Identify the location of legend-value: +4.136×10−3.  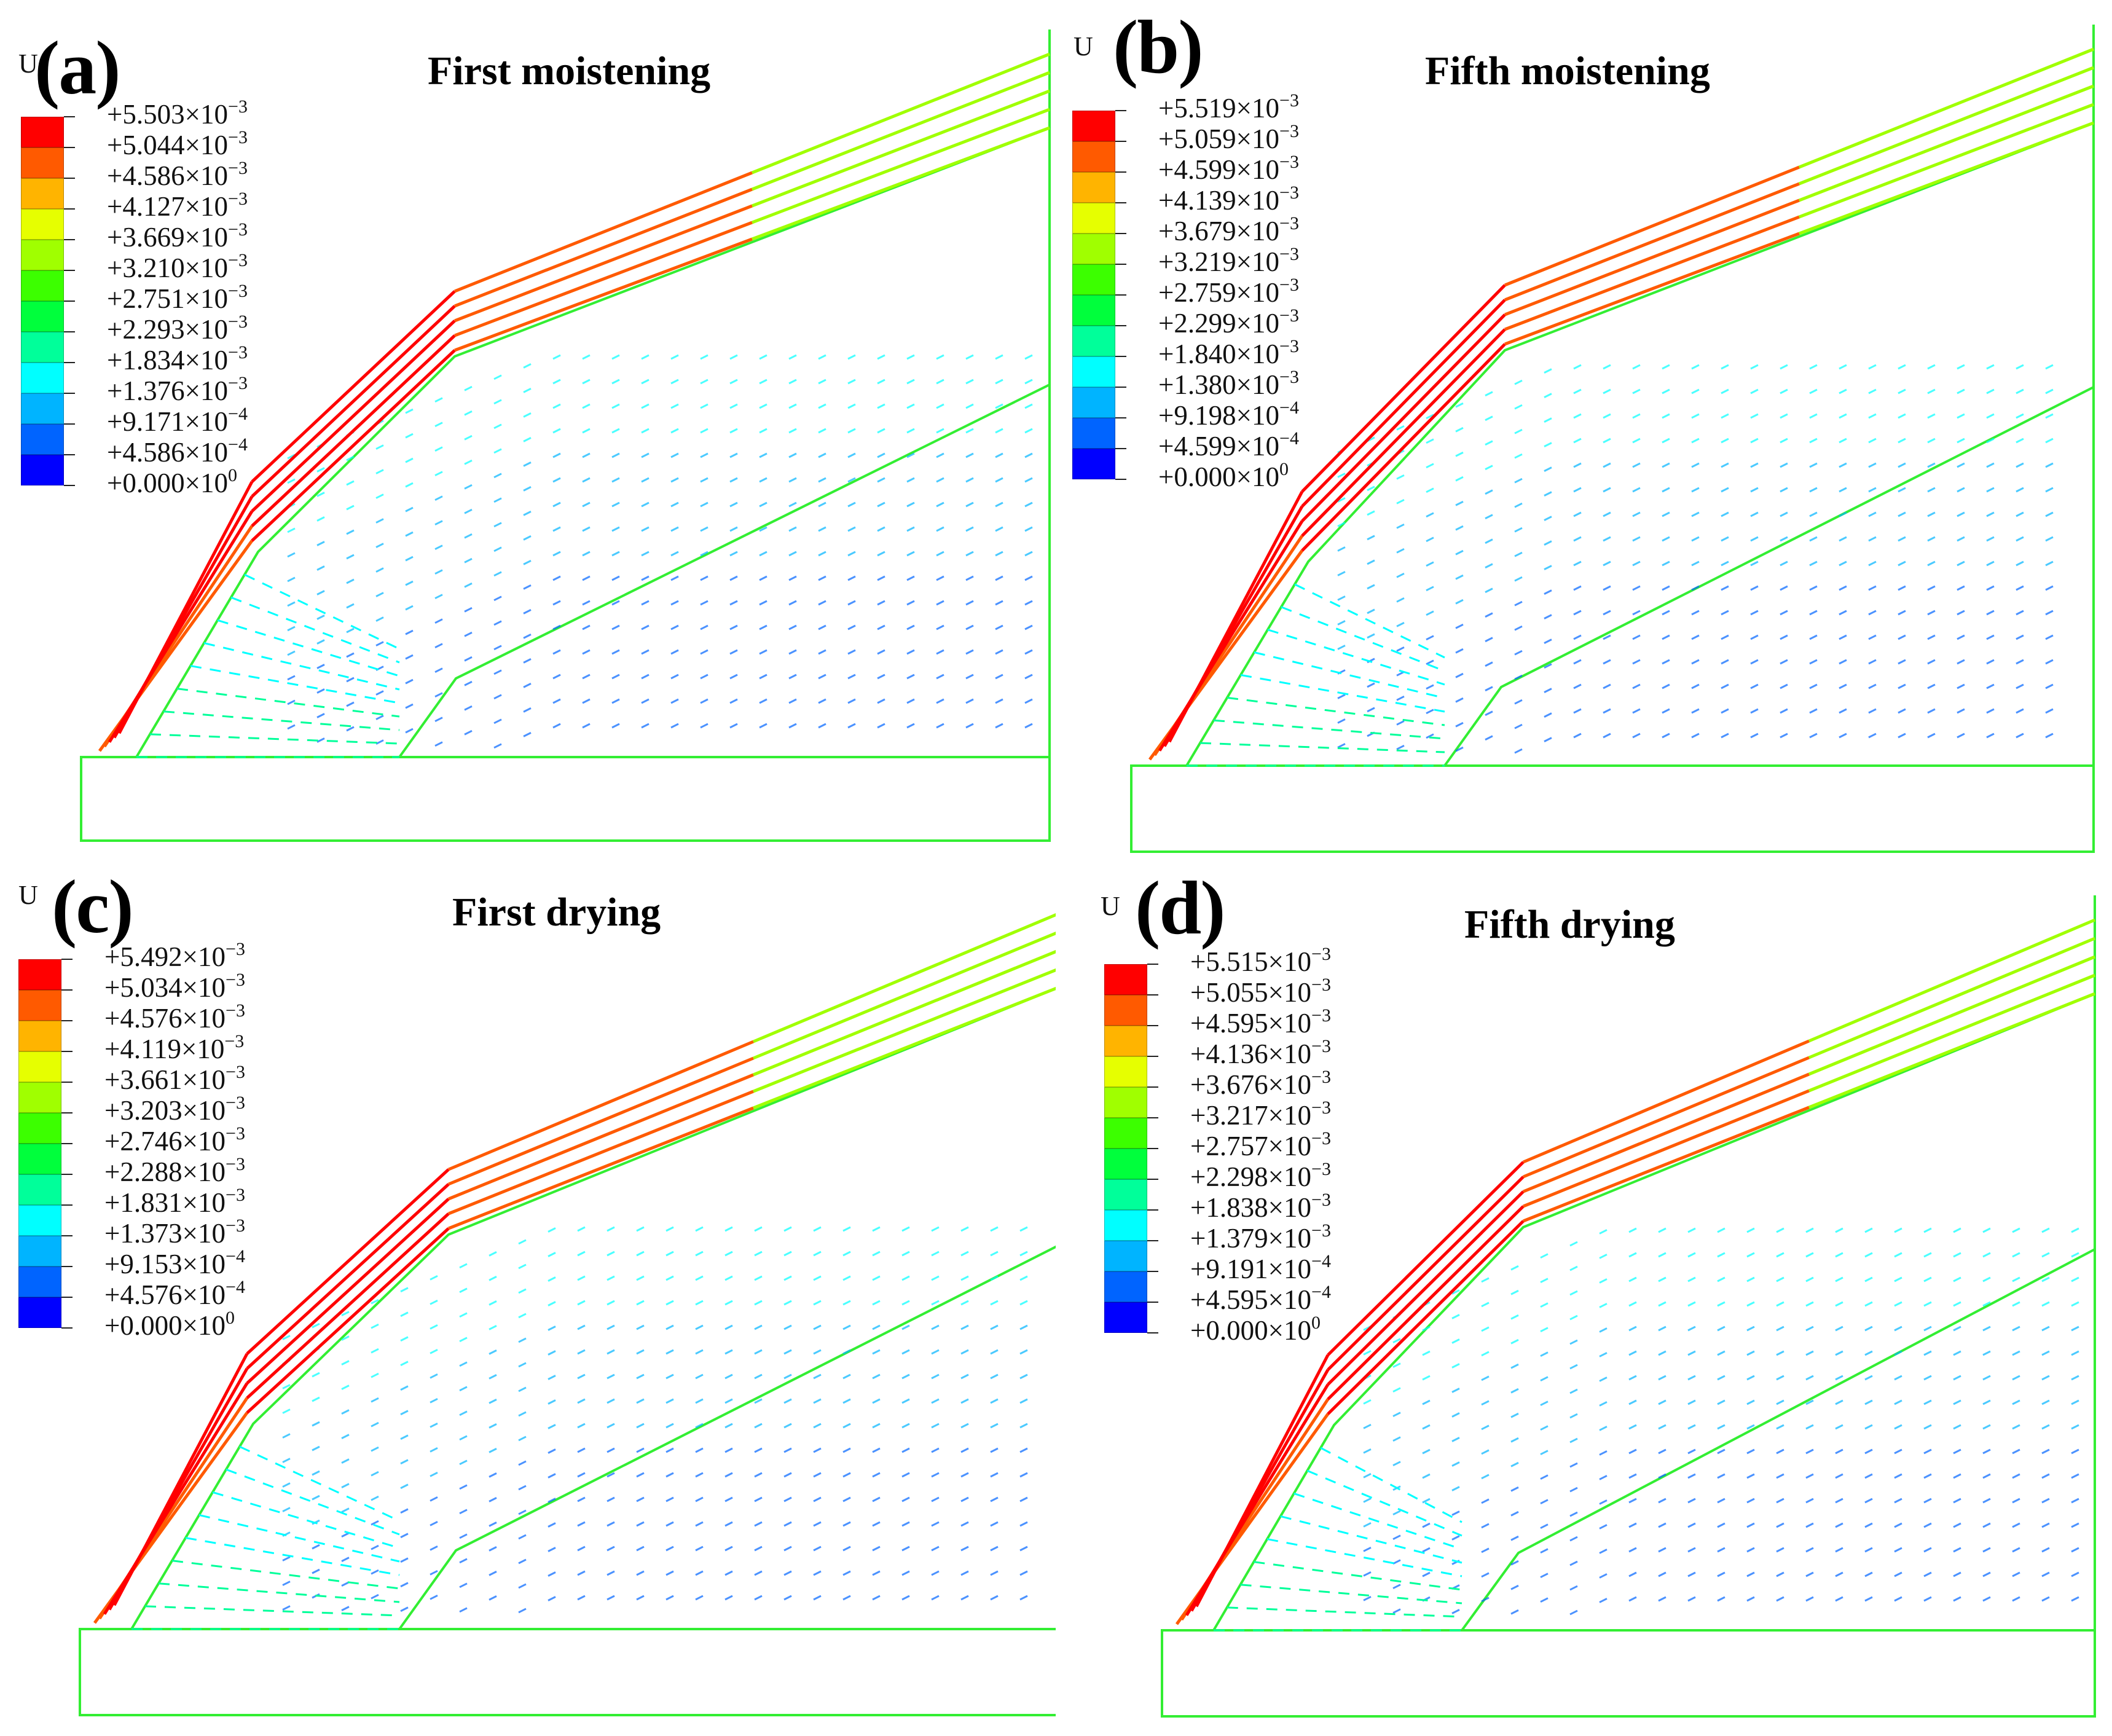
(1260, 1052).